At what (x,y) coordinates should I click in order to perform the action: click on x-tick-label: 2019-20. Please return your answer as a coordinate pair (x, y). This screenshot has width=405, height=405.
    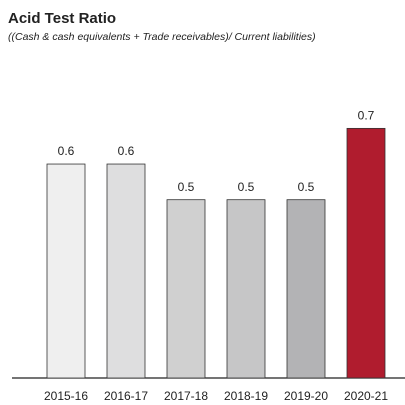
    Looking at the image, I should click on (306, 396).